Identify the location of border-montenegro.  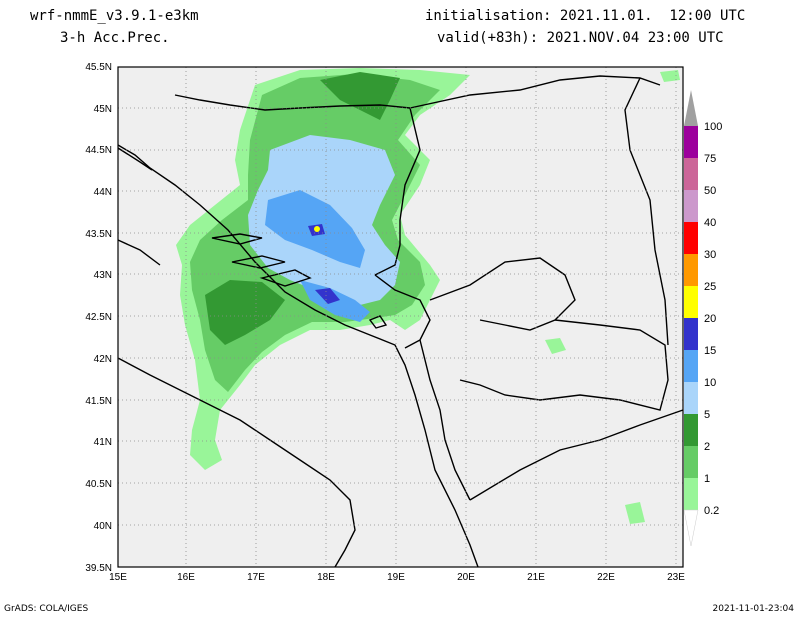
(402, 311).